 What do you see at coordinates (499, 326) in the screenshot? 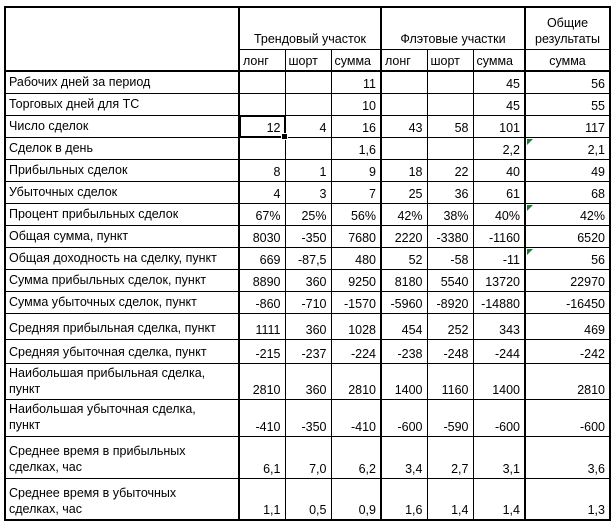
I see `value-cell: 343` at bounding box center [499, 326].